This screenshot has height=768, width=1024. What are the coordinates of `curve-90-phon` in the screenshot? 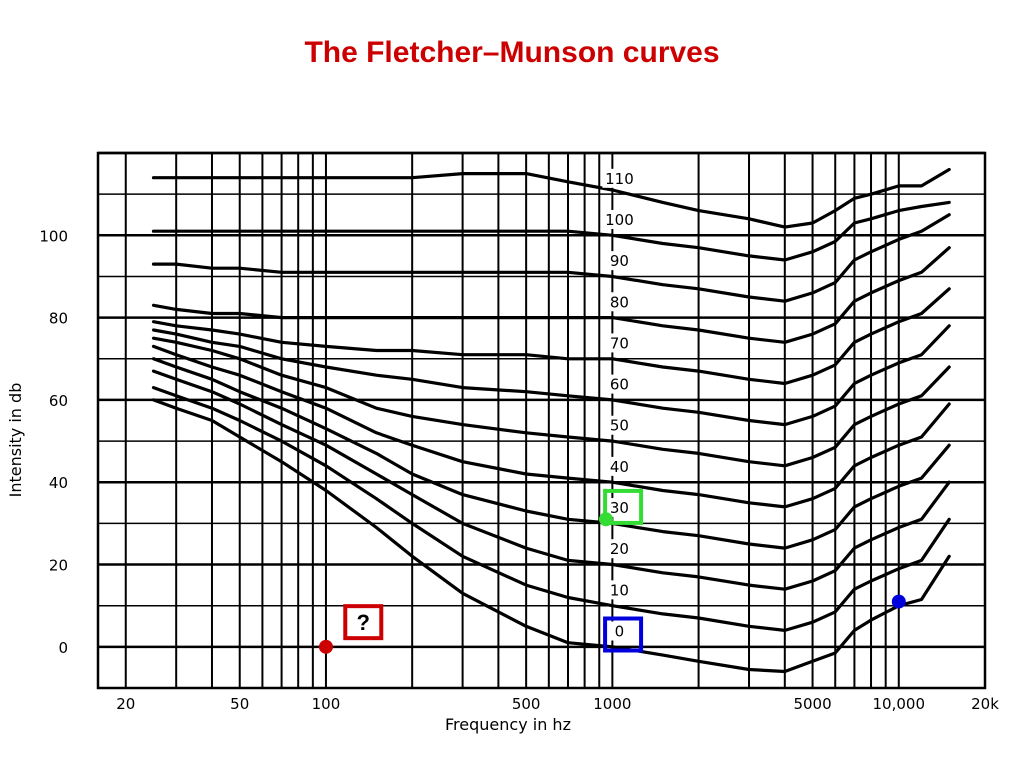 It's located at (551, 258).